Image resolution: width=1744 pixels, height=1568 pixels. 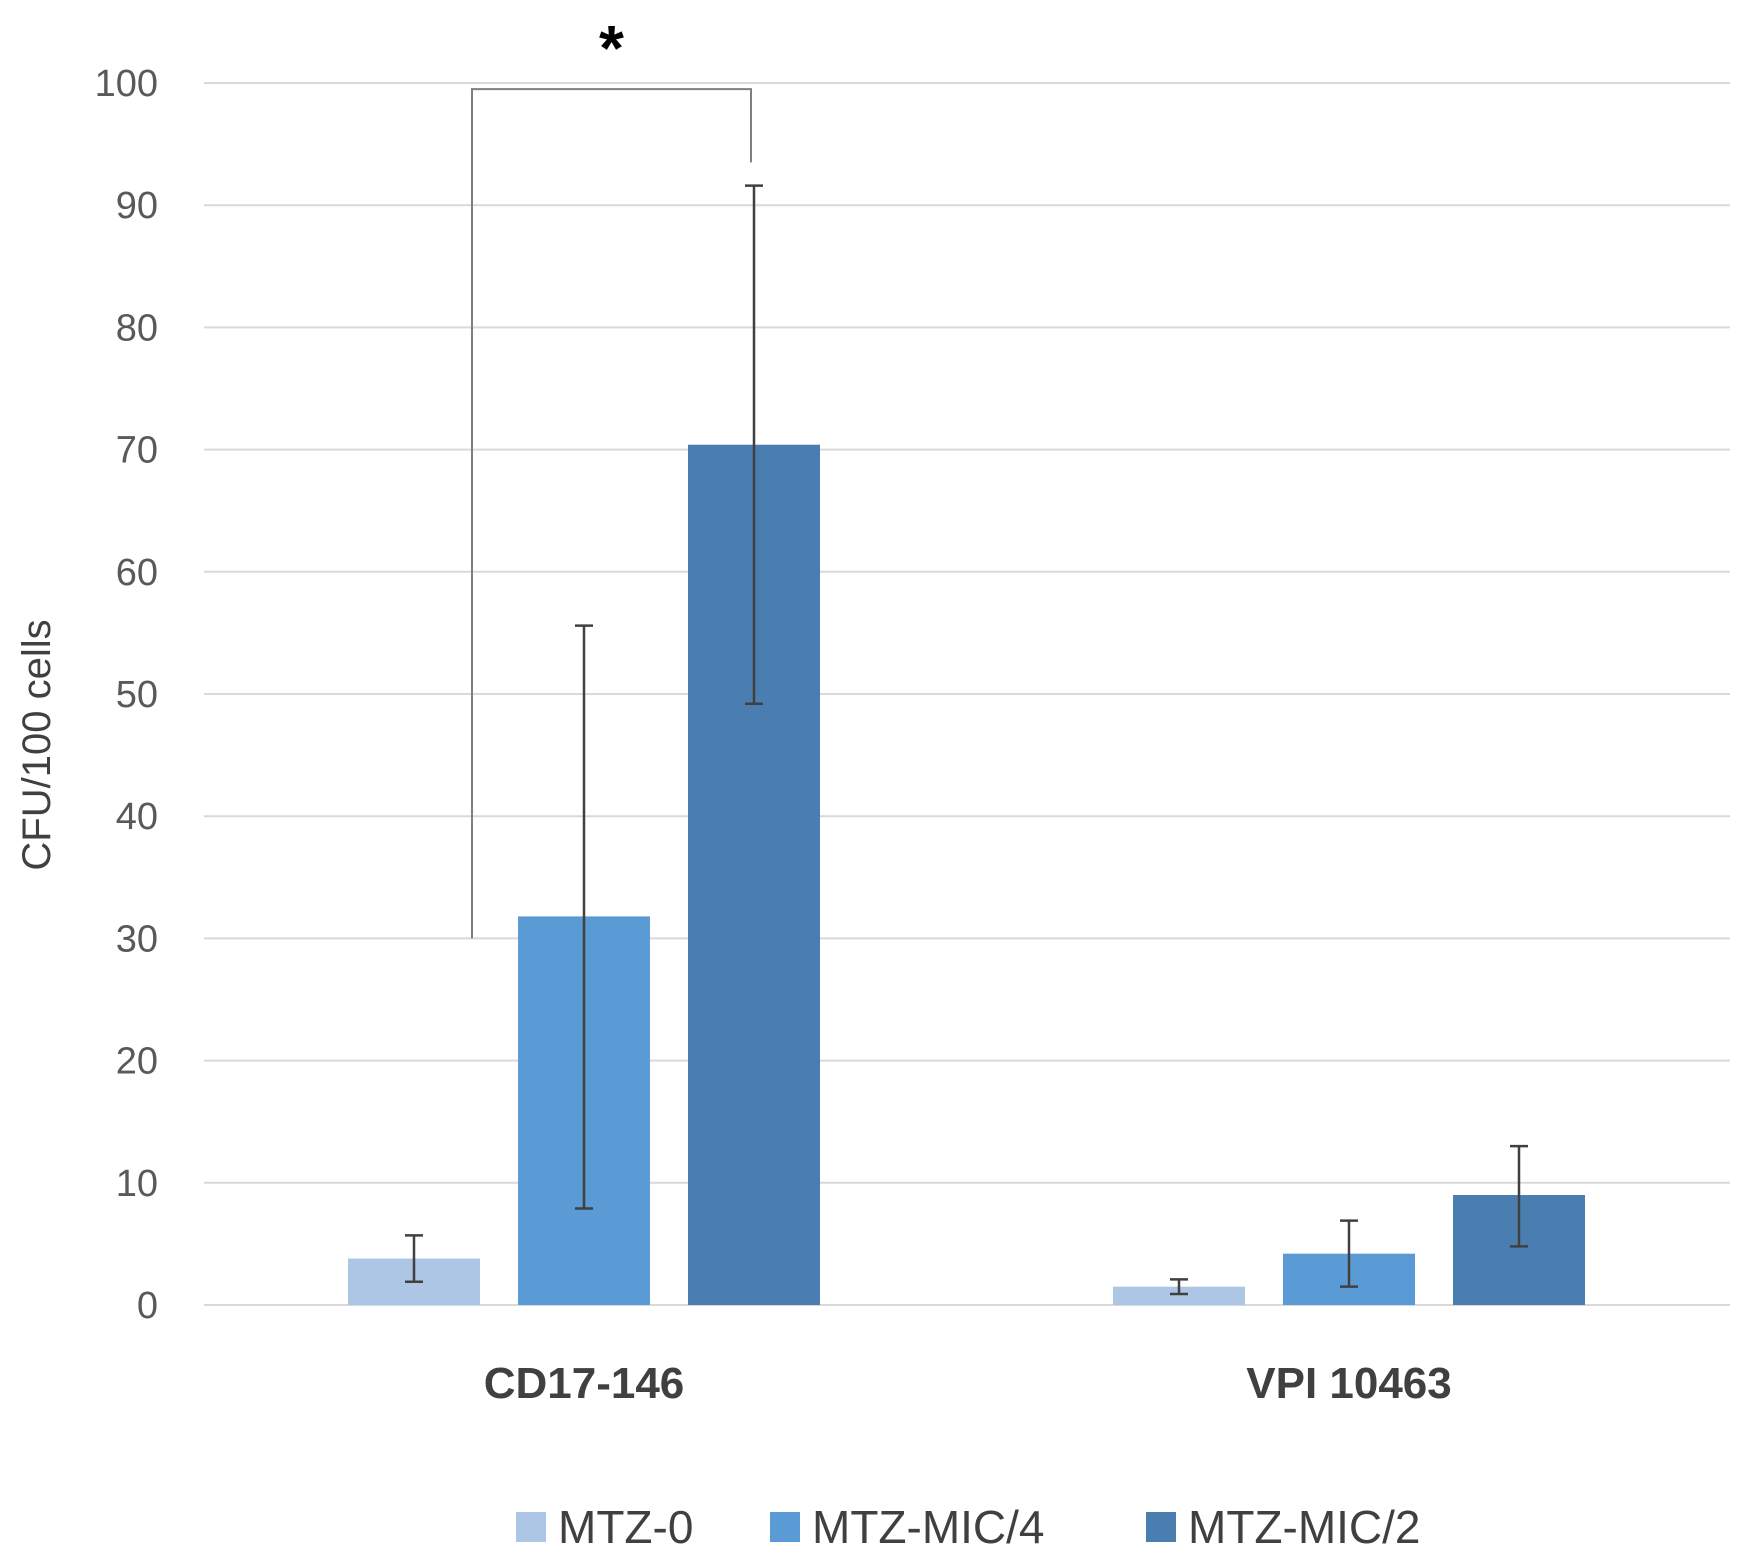 I want to click on y-tick-label: 100, so click(x=126, y=84).